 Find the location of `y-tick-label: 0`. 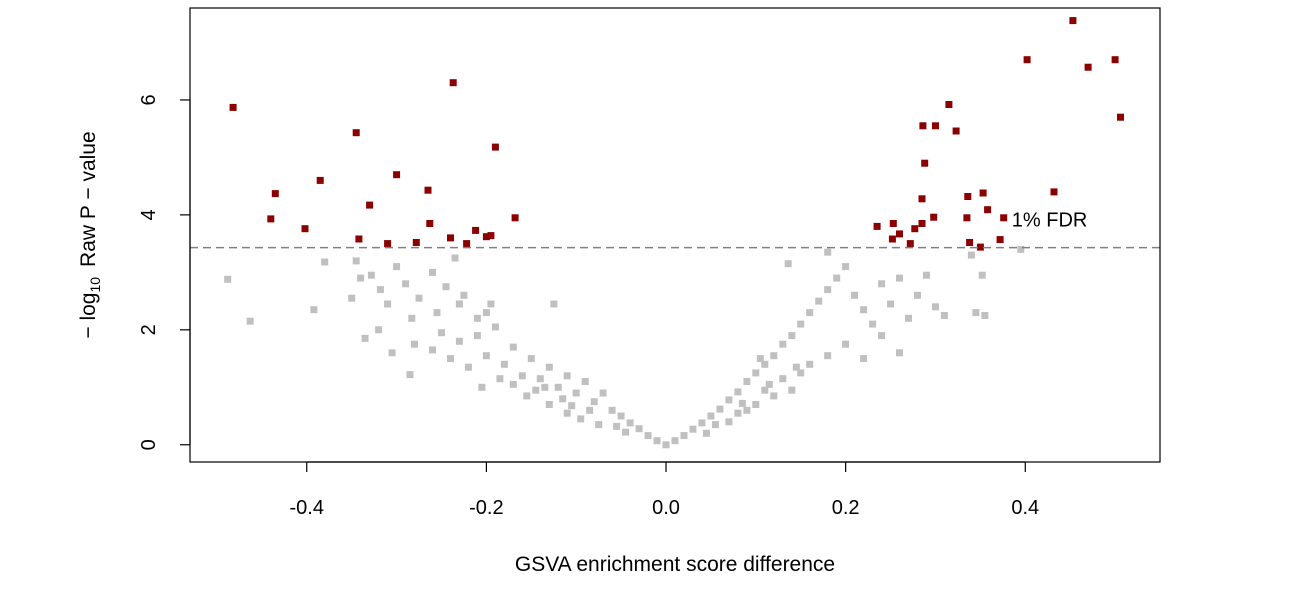

y-tick-label: 0 is located at coordinates (149, 444).